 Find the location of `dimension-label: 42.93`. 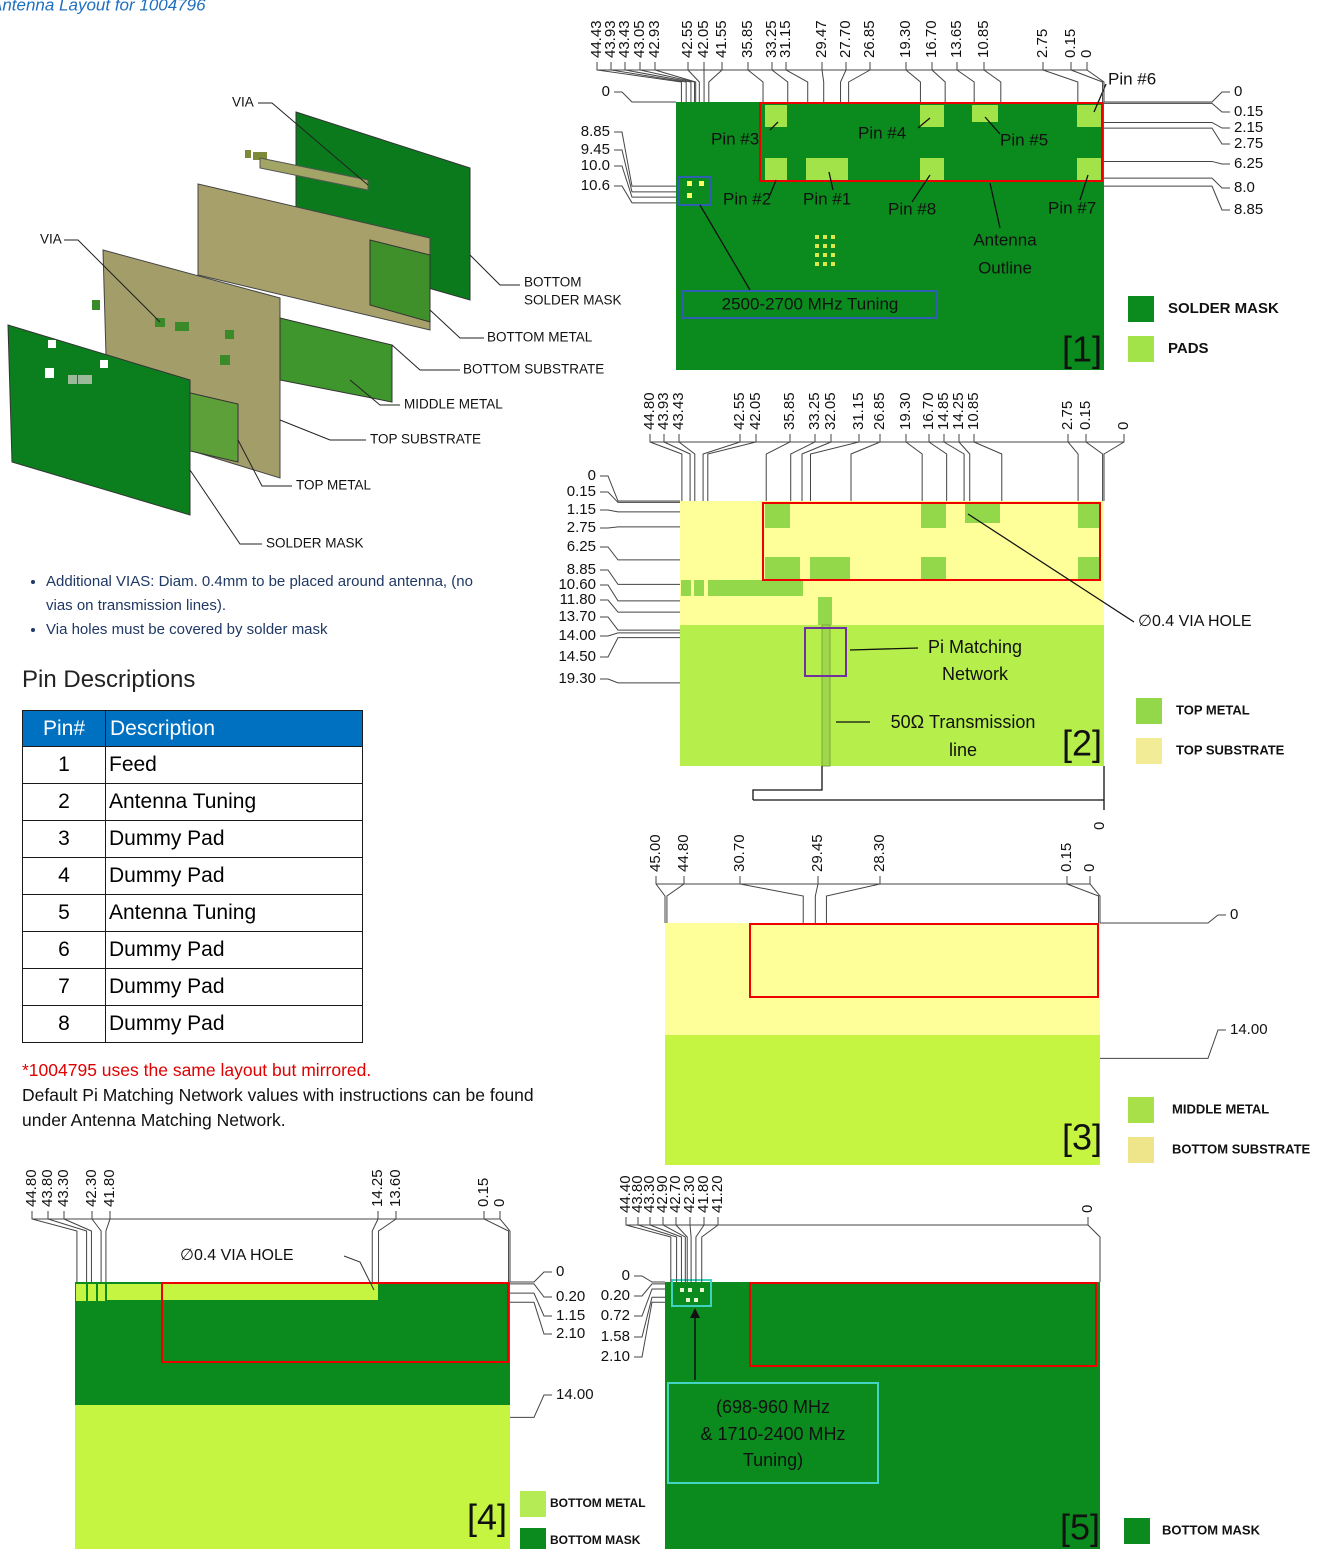

dimension-label: 42.93 is located at coordinates (654, 39).